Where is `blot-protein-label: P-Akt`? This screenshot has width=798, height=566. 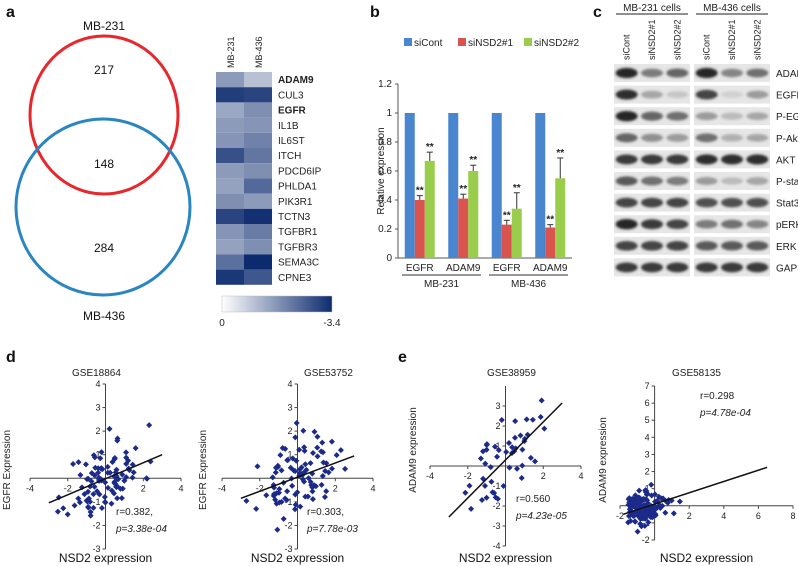 blot-protein-label: P-Akt is located at coordinates (787, 139).